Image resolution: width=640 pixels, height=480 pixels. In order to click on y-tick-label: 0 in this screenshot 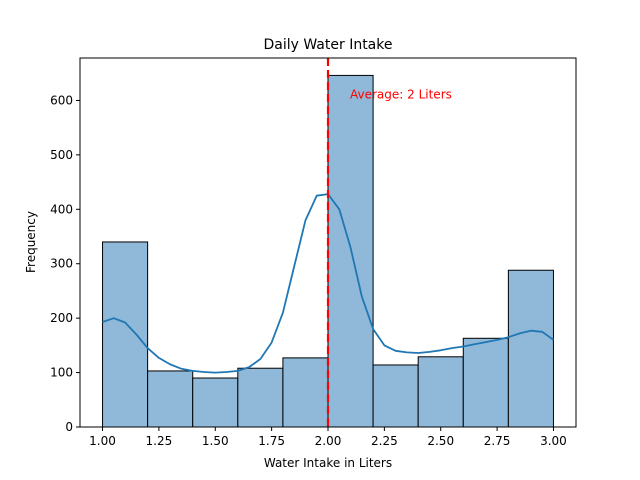, I will do `click(69, 427)`.